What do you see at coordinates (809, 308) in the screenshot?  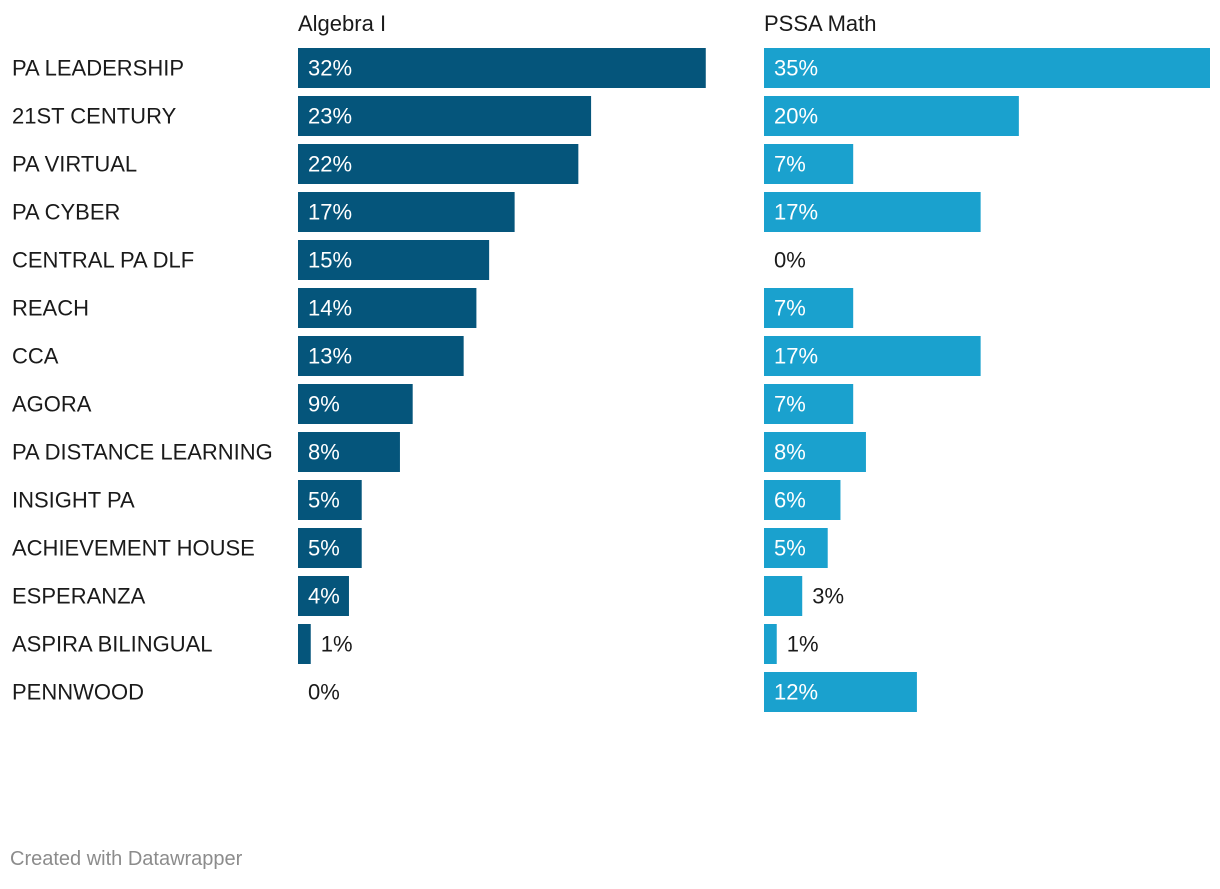 I see `bar-pssa-math-reach` at bounding box center [809, 308].